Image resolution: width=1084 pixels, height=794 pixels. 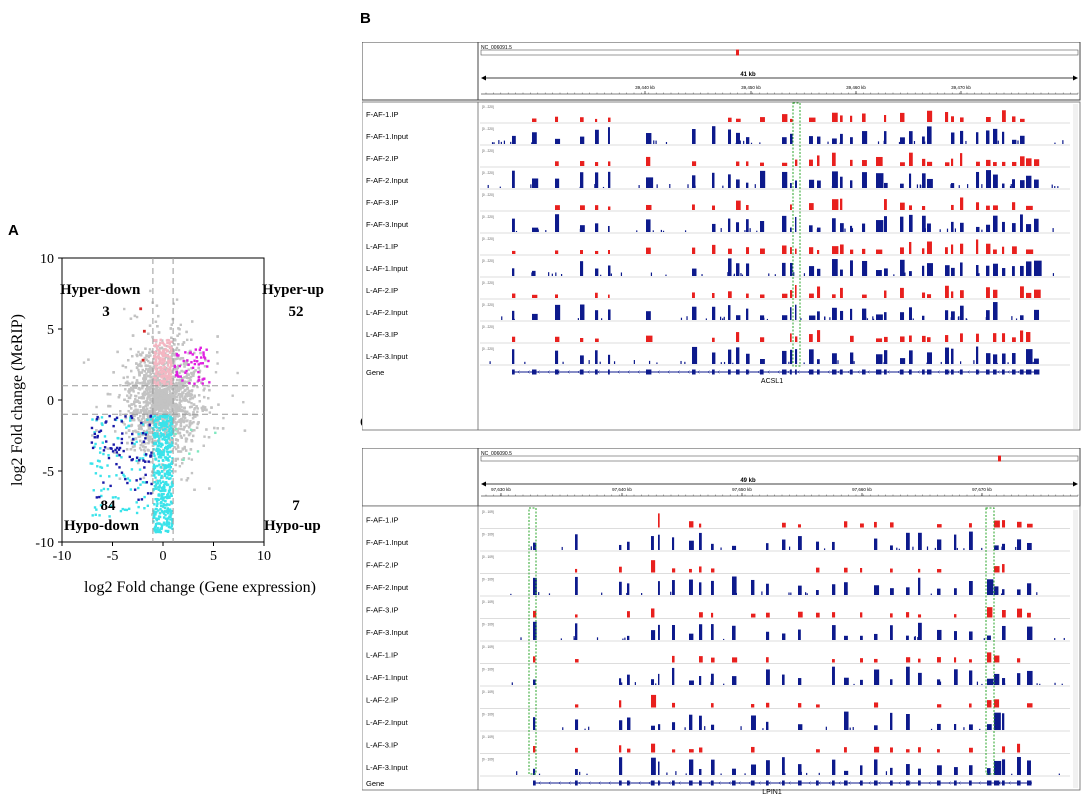 I want to click on quadrant-name-hyper-up: Hyper-up, so click(x=293, y=290).